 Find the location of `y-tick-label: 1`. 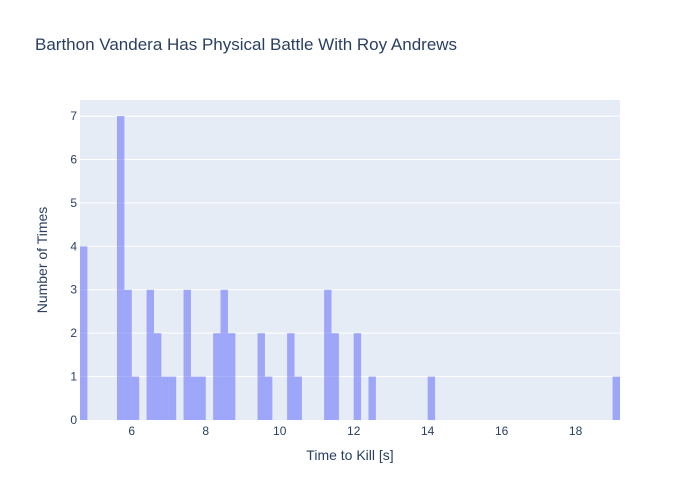

y-tick-label: 1 is located at coordinates (73, 377).